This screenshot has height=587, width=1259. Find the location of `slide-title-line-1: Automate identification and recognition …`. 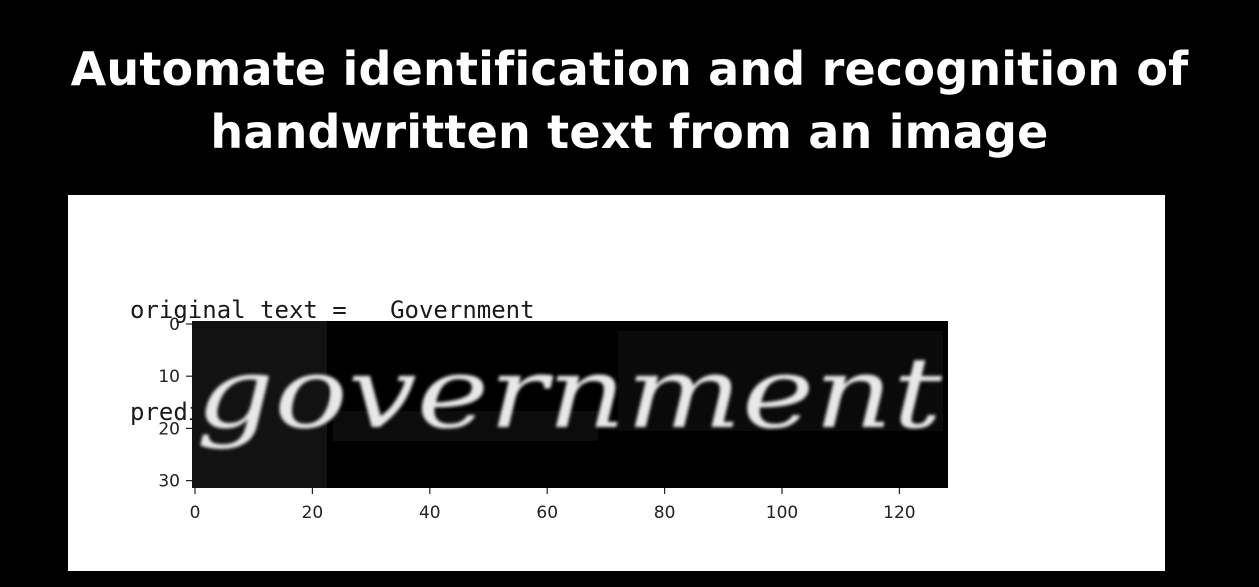

slide-title-line-1: Automate identification and recognition … is located at coordinates (629, 69).